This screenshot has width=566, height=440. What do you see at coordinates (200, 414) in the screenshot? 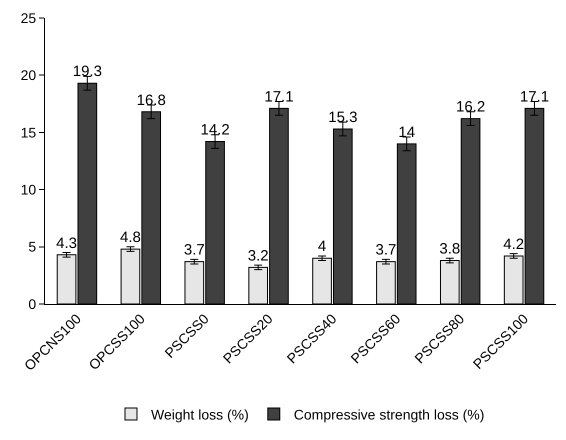
I see `legend-label: Weight loss (%)` at bounding box center [200, 414].